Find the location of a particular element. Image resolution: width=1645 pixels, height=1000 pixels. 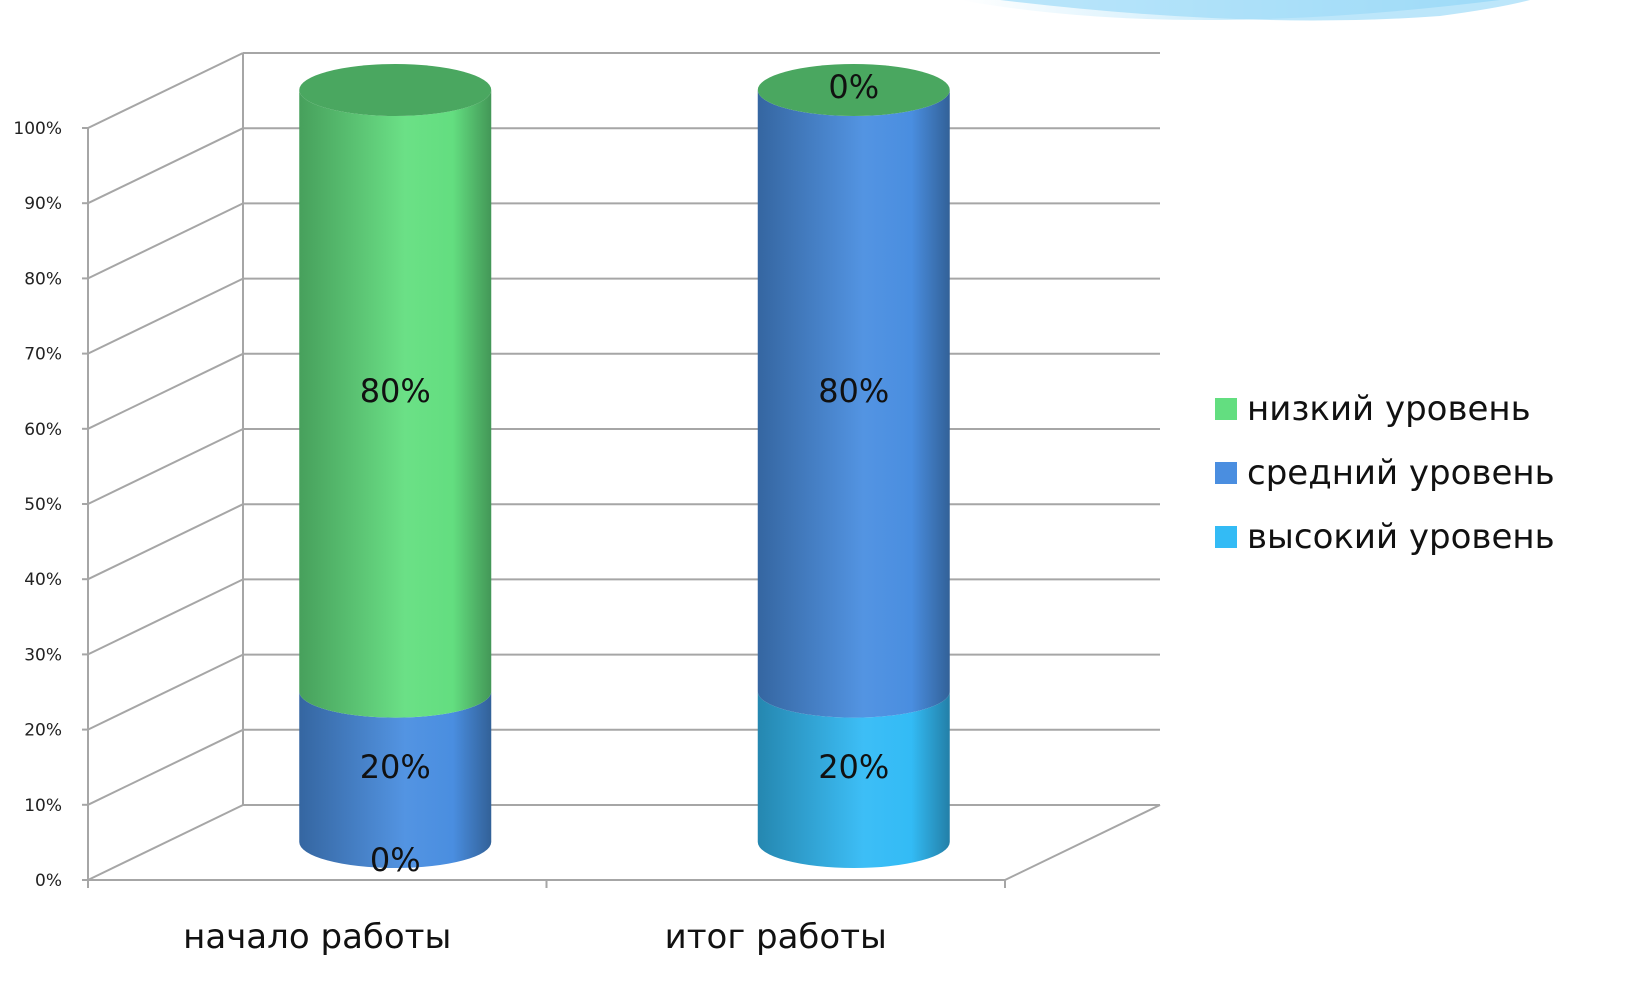

y-tick-label: 40% is located at coordinates (43, 580).